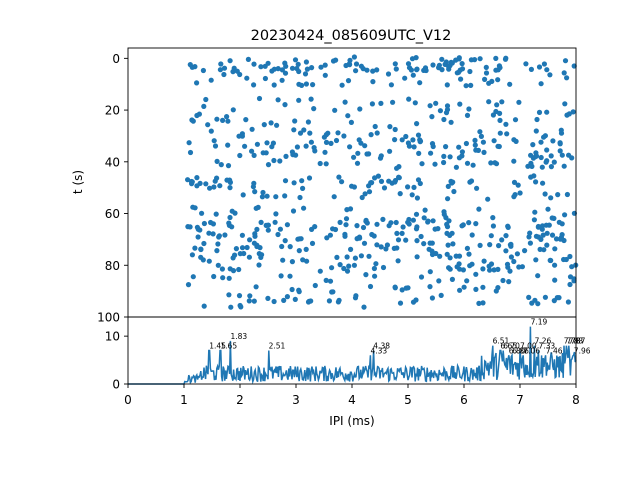 Image resolution: width=640 pixels, height=480 pixels. I want to click on x-tick-label: 6, so click(464, 400).